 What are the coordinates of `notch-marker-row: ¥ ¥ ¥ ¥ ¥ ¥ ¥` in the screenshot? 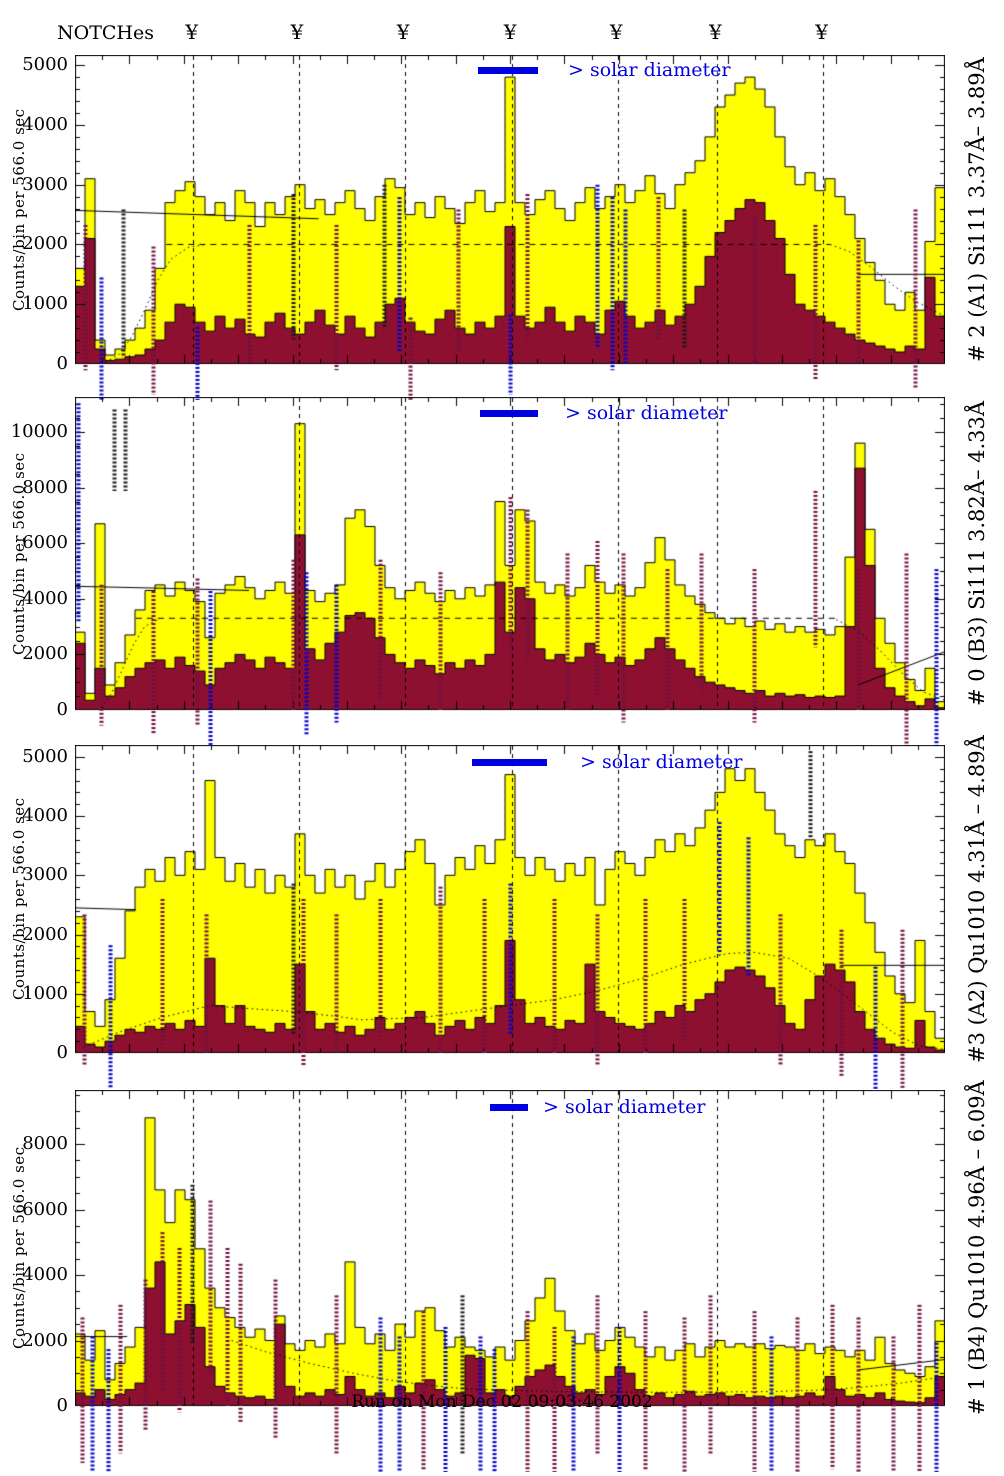 It's located at (502, 25).